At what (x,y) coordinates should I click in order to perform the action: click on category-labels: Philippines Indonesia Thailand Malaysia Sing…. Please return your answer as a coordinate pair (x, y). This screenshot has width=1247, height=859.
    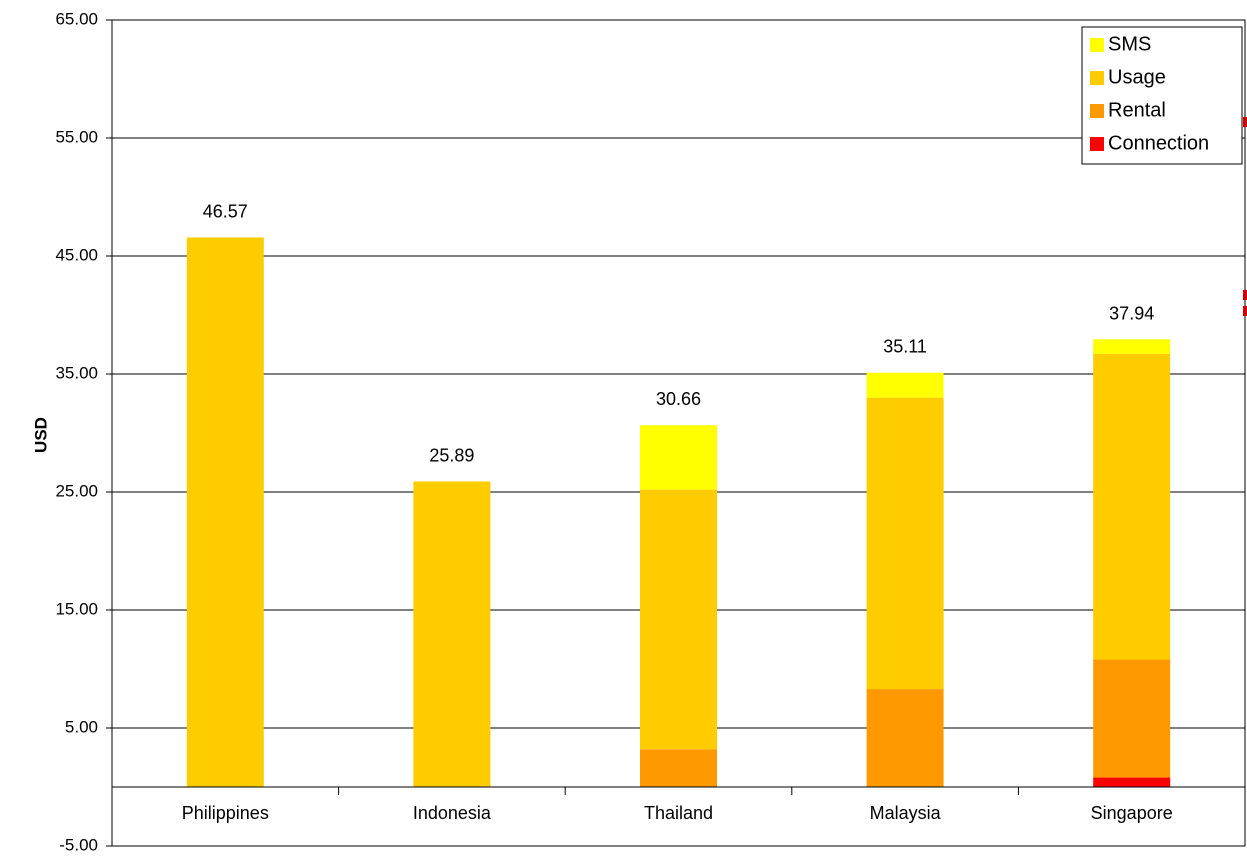
    Looking at the image, I should click on (677, 813).